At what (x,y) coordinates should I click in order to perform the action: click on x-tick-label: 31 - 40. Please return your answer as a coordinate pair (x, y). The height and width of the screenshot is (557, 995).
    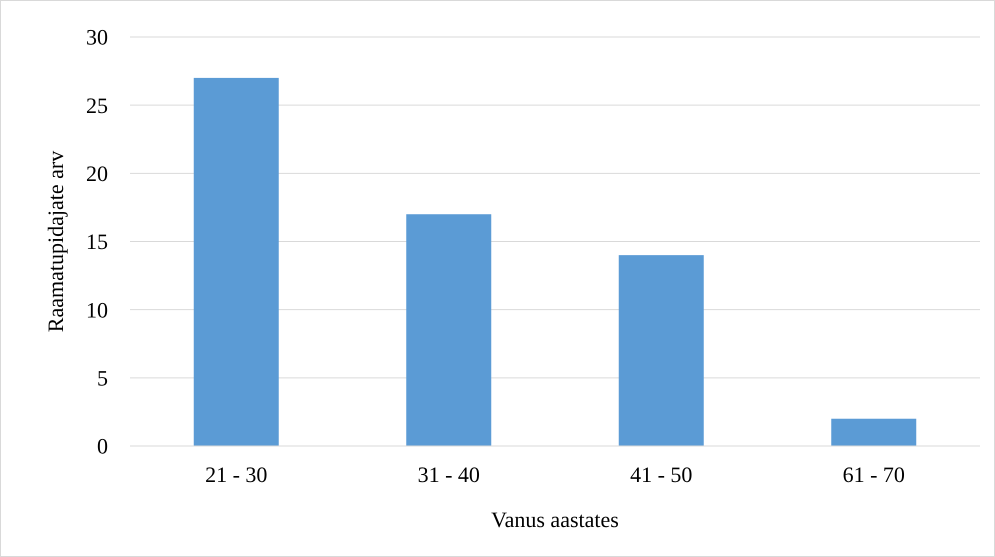
    Looking at the image, I should click on (449, 474).